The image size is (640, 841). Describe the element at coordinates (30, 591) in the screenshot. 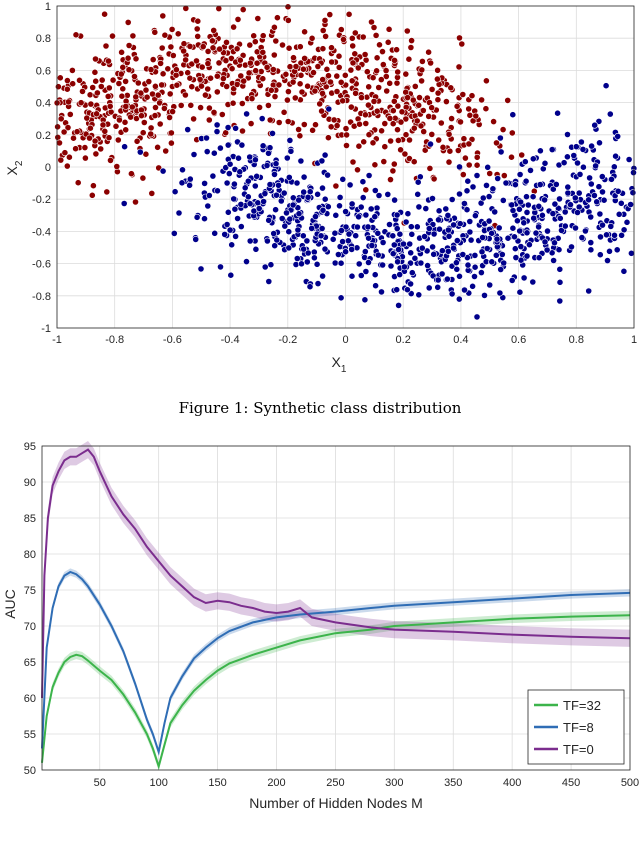

I see `line-y-tick-label: 75` at that location.